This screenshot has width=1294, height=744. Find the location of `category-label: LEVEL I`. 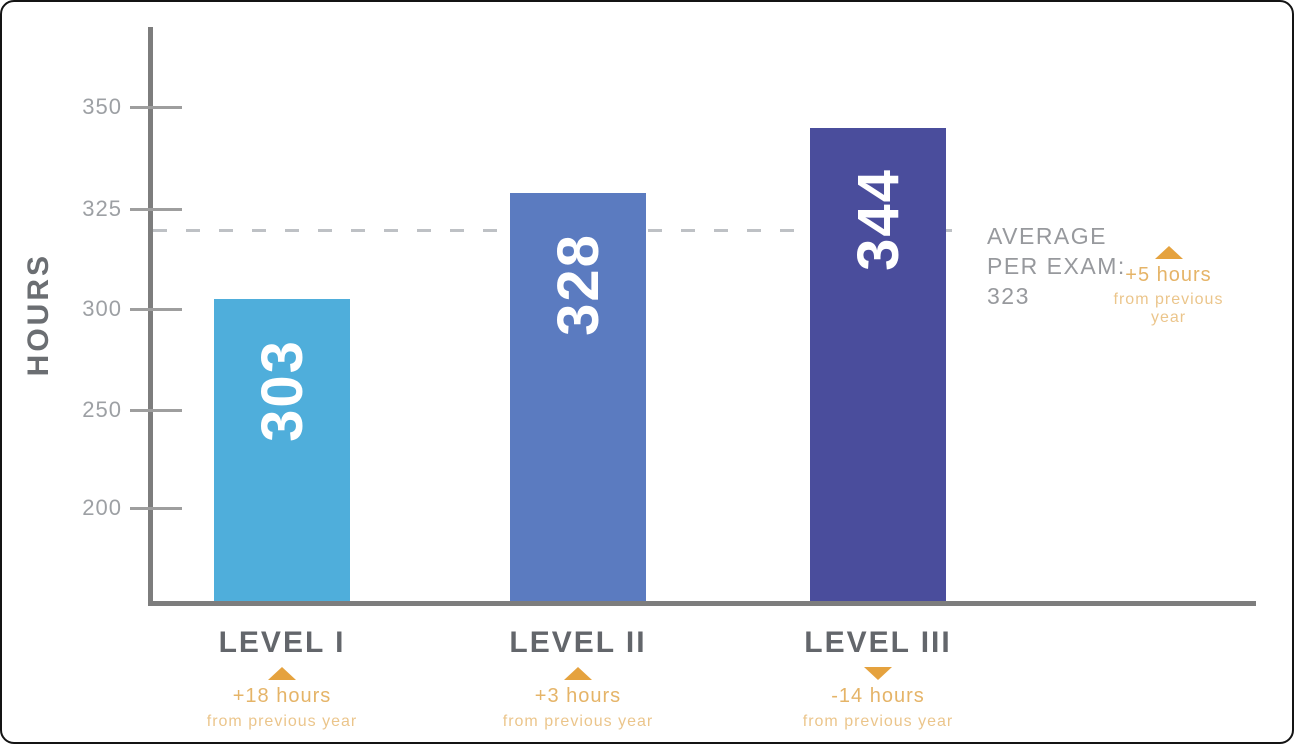

category-label: LEVEL I is located at coordinates (282, 642).